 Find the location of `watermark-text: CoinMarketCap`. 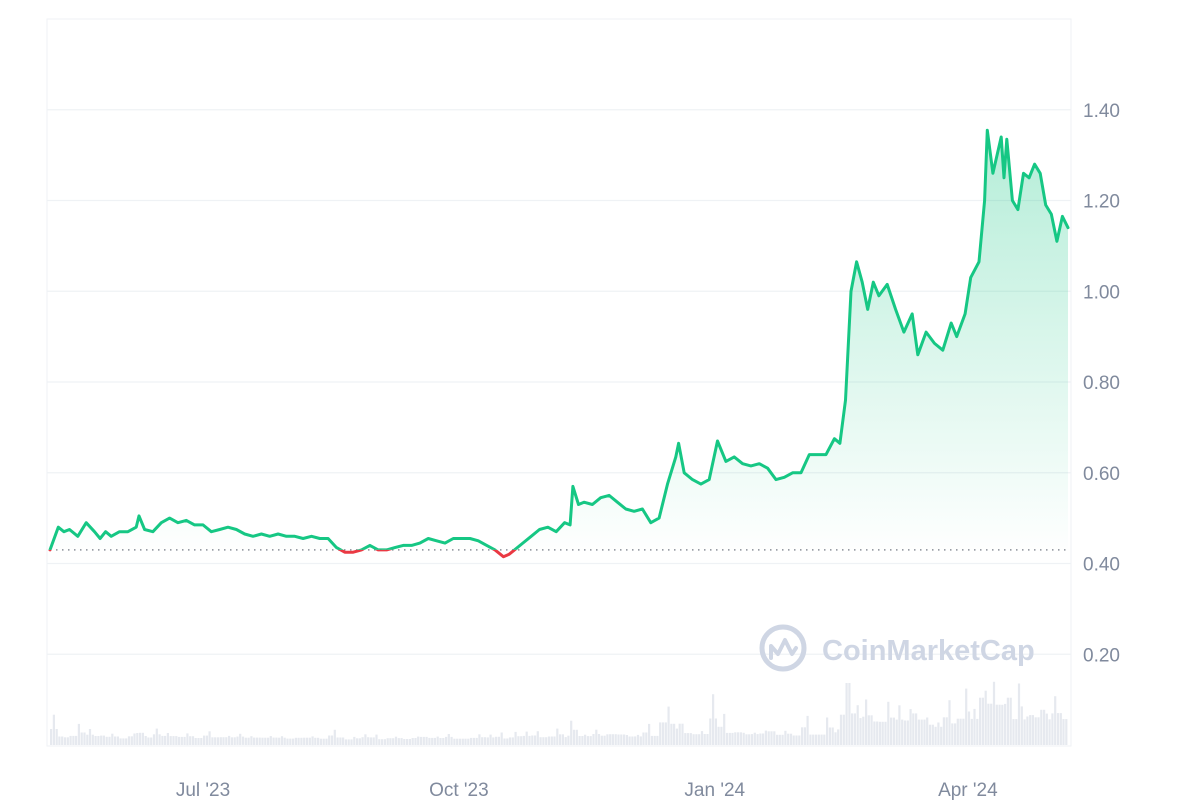

watermark-text: CoinMarketCap is located at coordinates (928, 651).